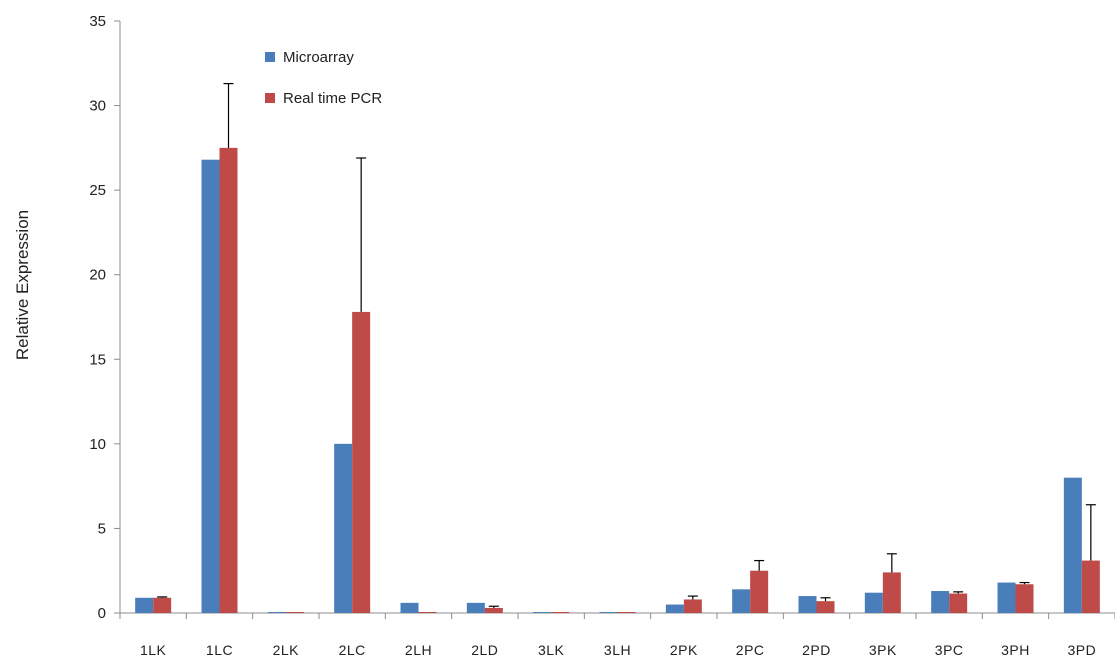 The height and width of the screenshot is (666, 1115). I want to click on x-tick-label: 3PD, so click(1081, 650).